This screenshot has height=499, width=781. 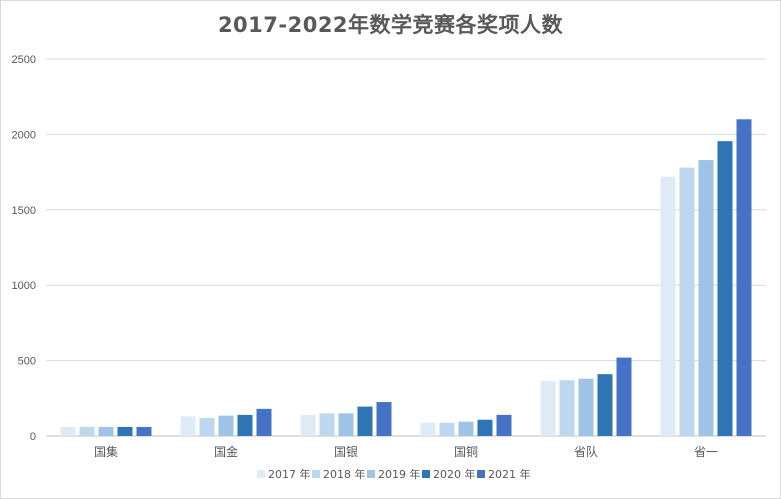 I want to click on y-tick-label: 1500, so click(x=24, y=211).